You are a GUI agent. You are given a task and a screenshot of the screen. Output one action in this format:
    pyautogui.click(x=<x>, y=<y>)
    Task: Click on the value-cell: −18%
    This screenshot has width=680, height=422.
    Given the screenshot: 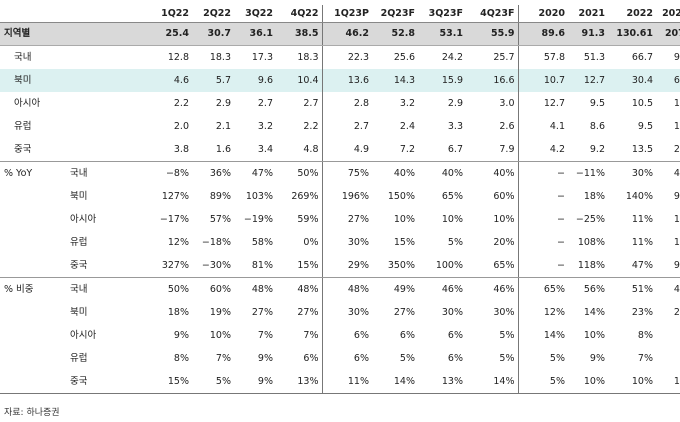 What is the action you would take?
    pyautogui.click(x=216, y=242)
    